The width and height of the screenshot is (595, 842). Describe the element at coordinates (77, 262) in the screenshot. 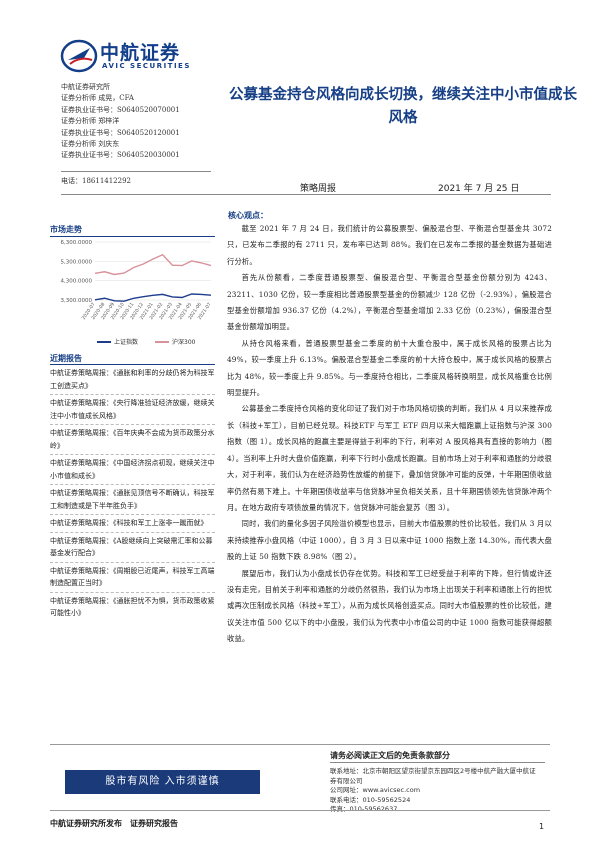

I see `y-tick-label: 5,300.0000` at that location.